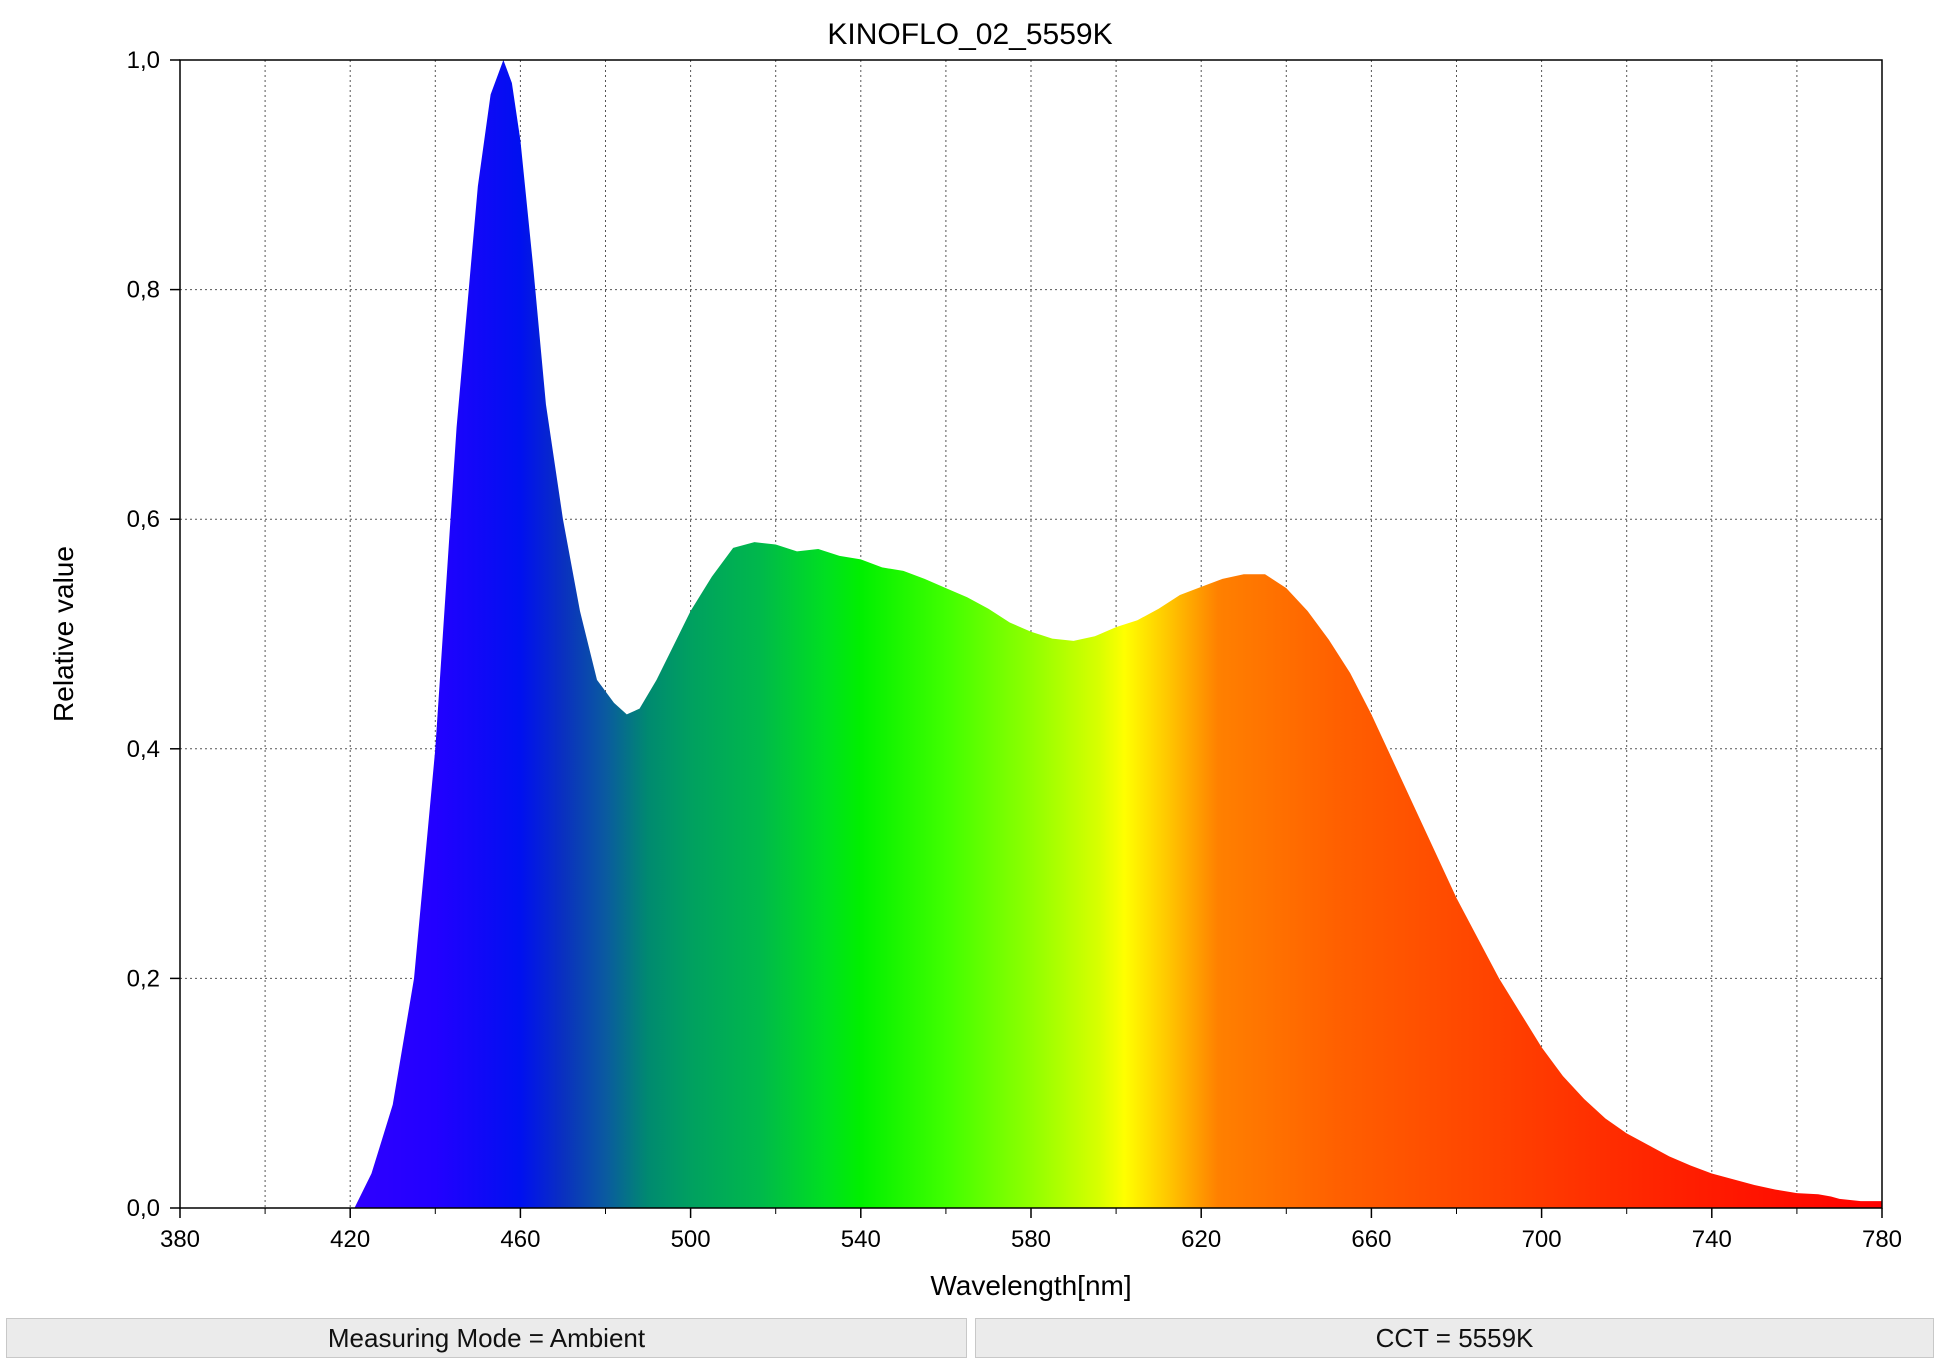 Image resolution: width=1940 pixels, height=1366 pixels. What do you see at coordinates (350, 1239) in the screenshot?
I see `x-tick-label: 420` at bounding box center [350, 1239].